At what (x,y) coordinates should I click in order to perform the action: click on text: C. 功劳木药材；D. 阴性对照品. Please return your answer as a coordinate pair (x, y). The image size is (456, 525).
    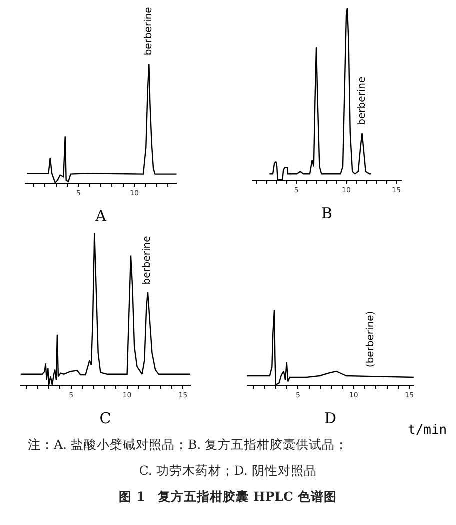
    Looking at the image, I should click on (228, 471).